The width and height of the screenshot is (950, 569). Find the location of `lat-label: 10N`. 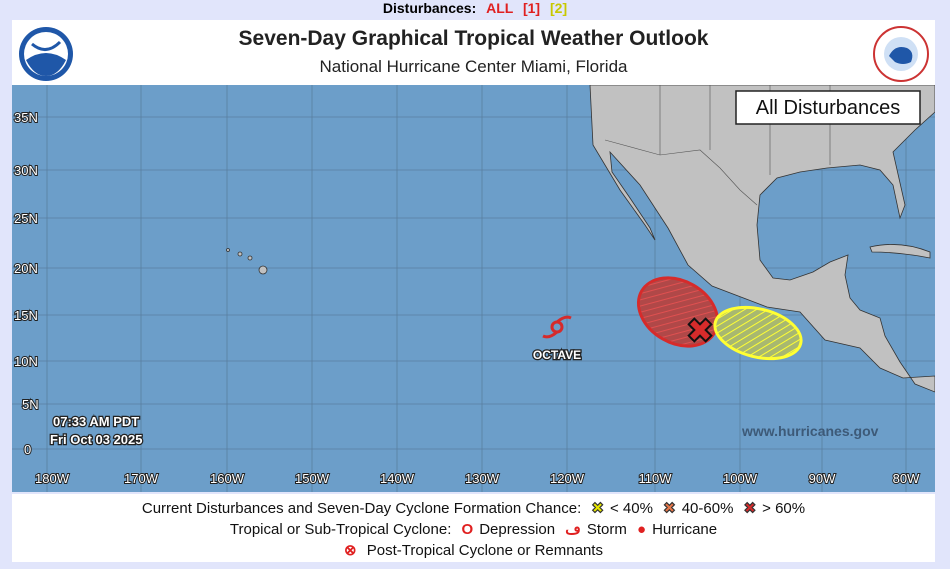

lat-label: 10N is located at coordinates (26, 361).